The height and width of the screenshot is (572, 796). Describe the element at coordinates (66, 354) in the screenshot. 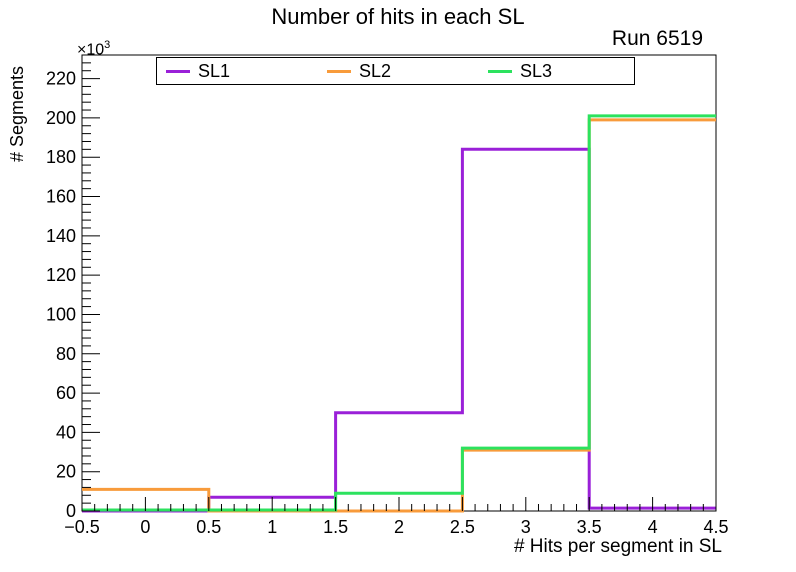

I see `y-tick-label: 80` at that location.